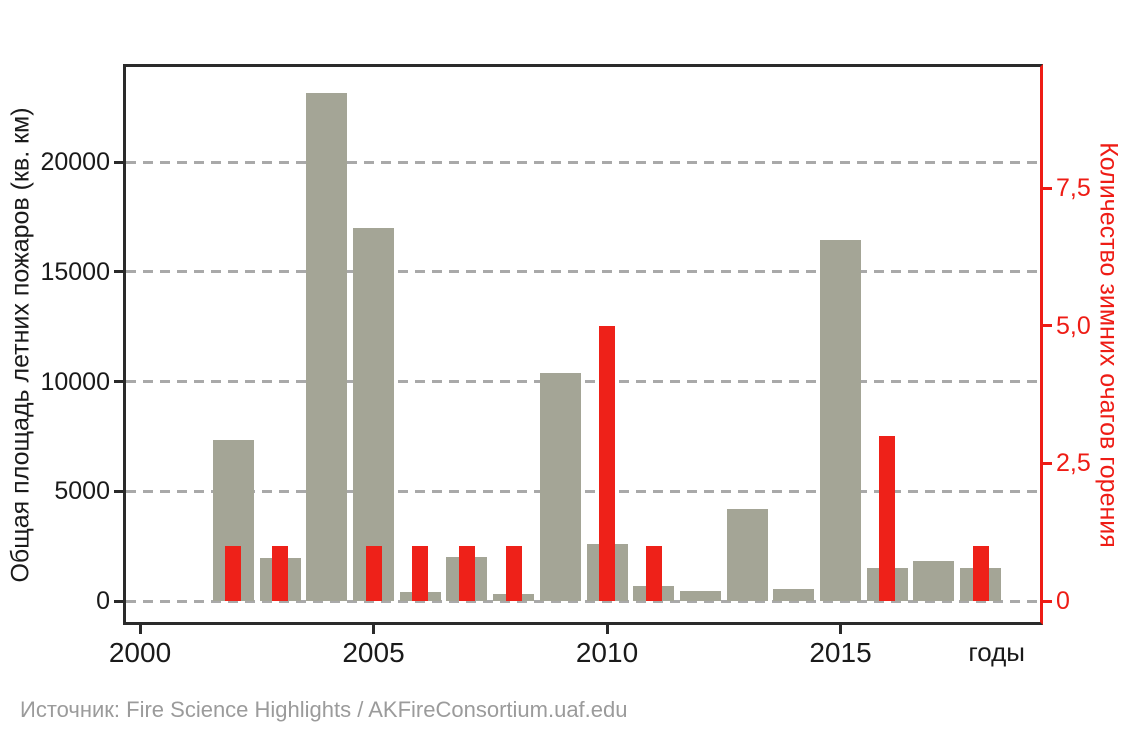 Image resolution: width=1130 pixels, height=733 pixels. Describe the element at coordinates (373, 629) in the screenshot. I see `x-axis-tick-2005` at that location.